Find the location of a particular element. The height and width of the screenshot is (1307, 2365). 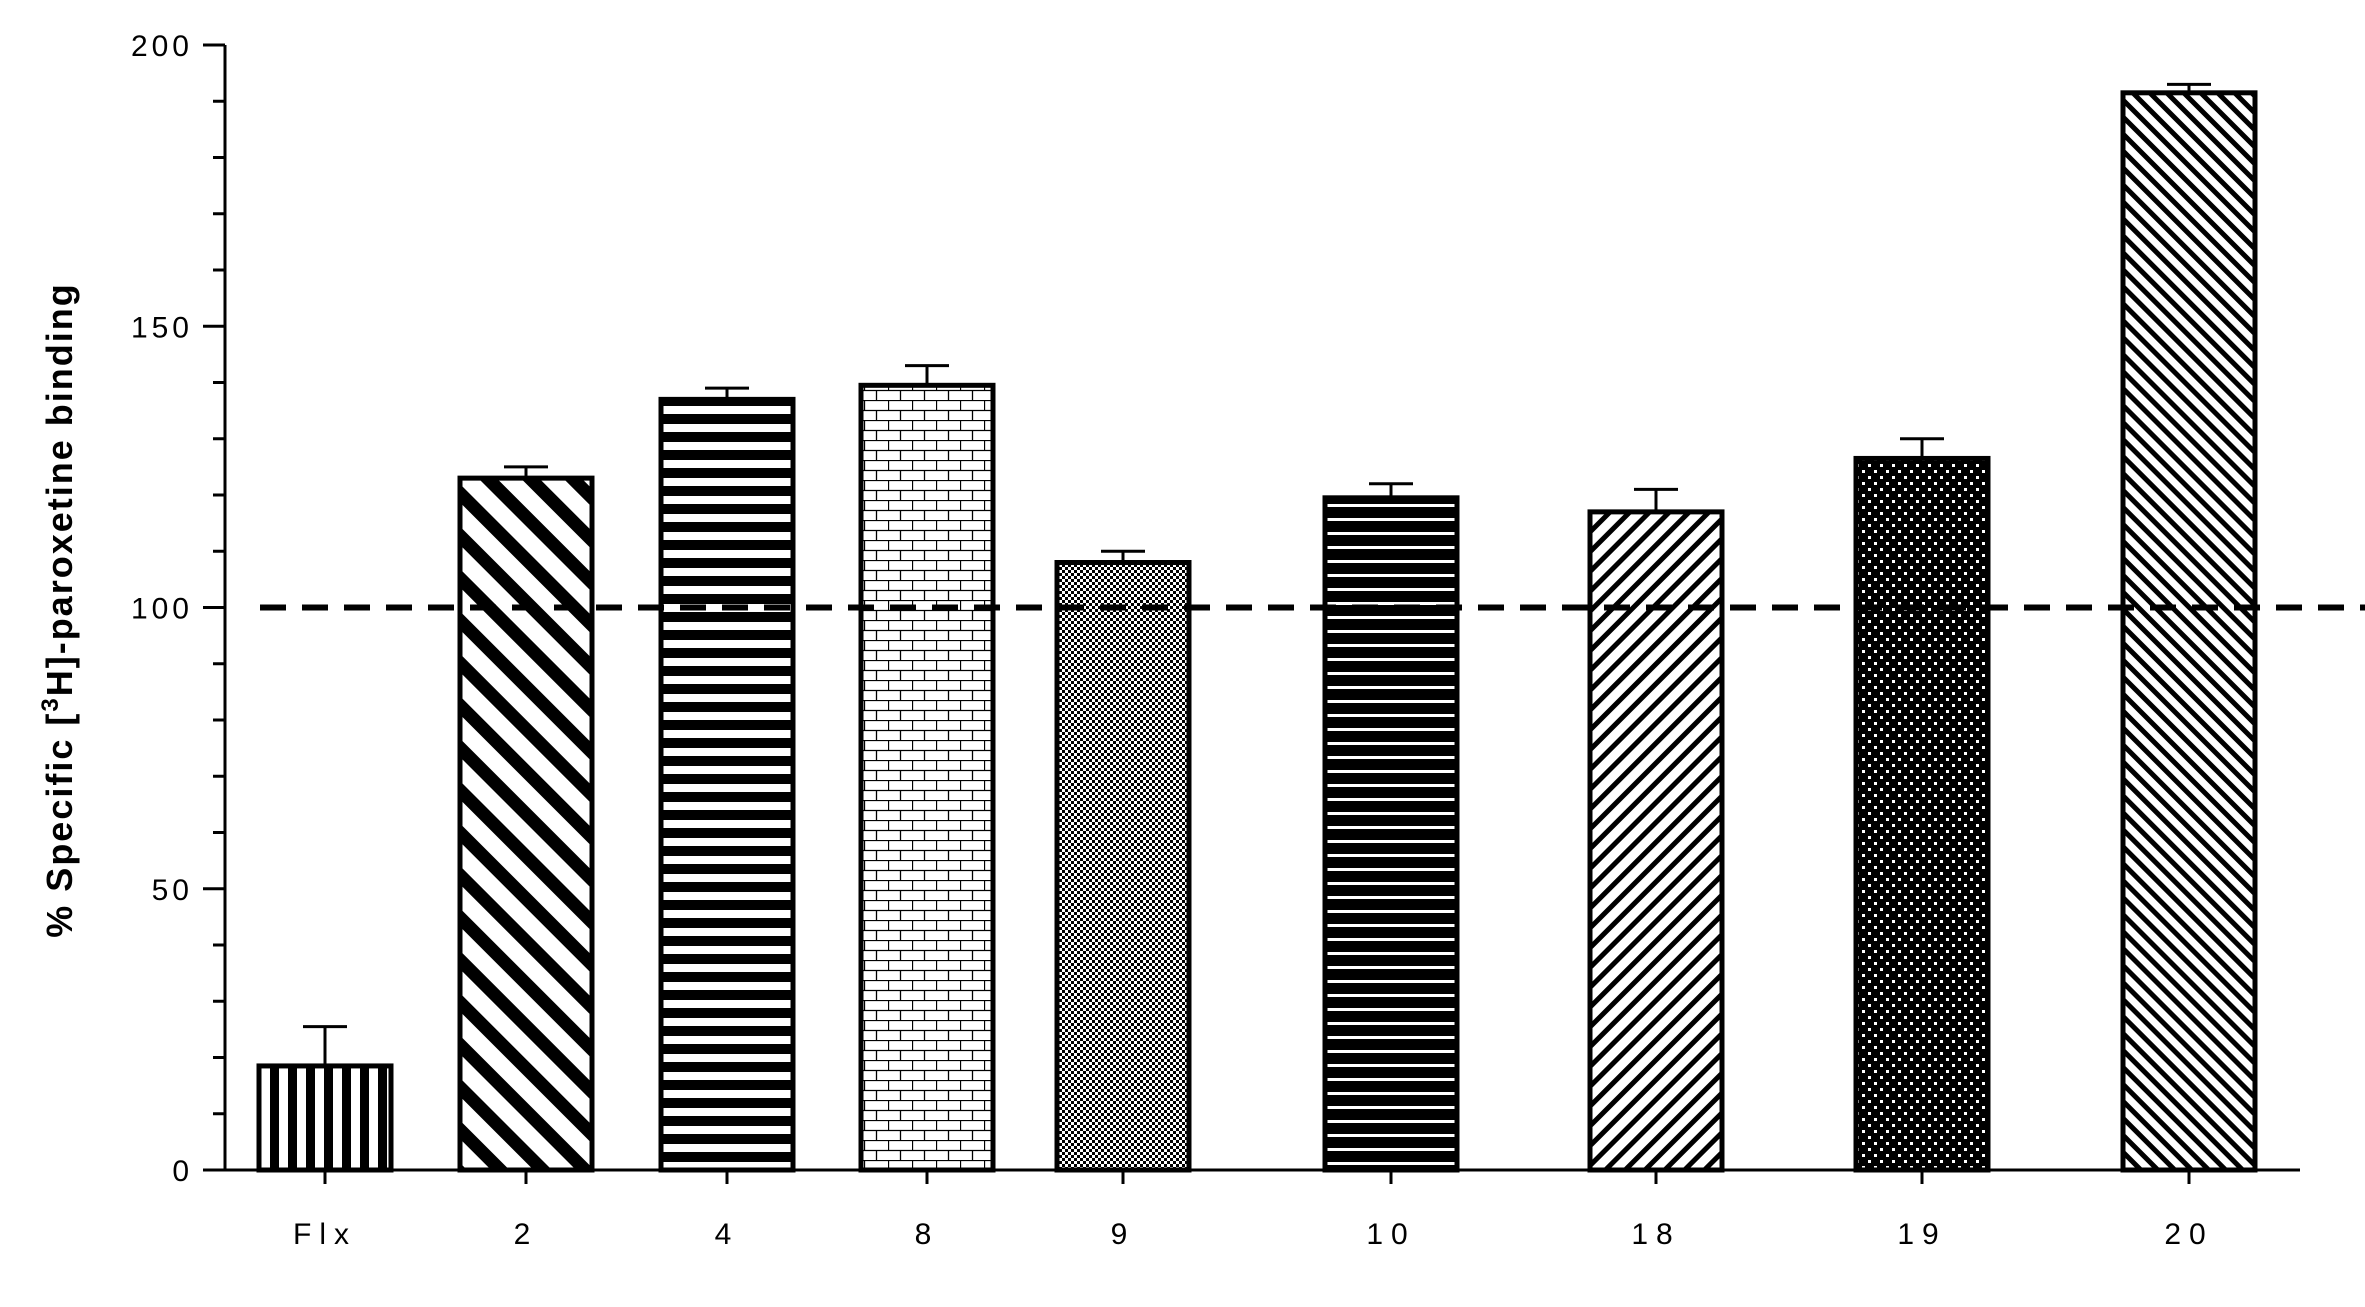

bar-Flx is located at coordinates (325, 1118).